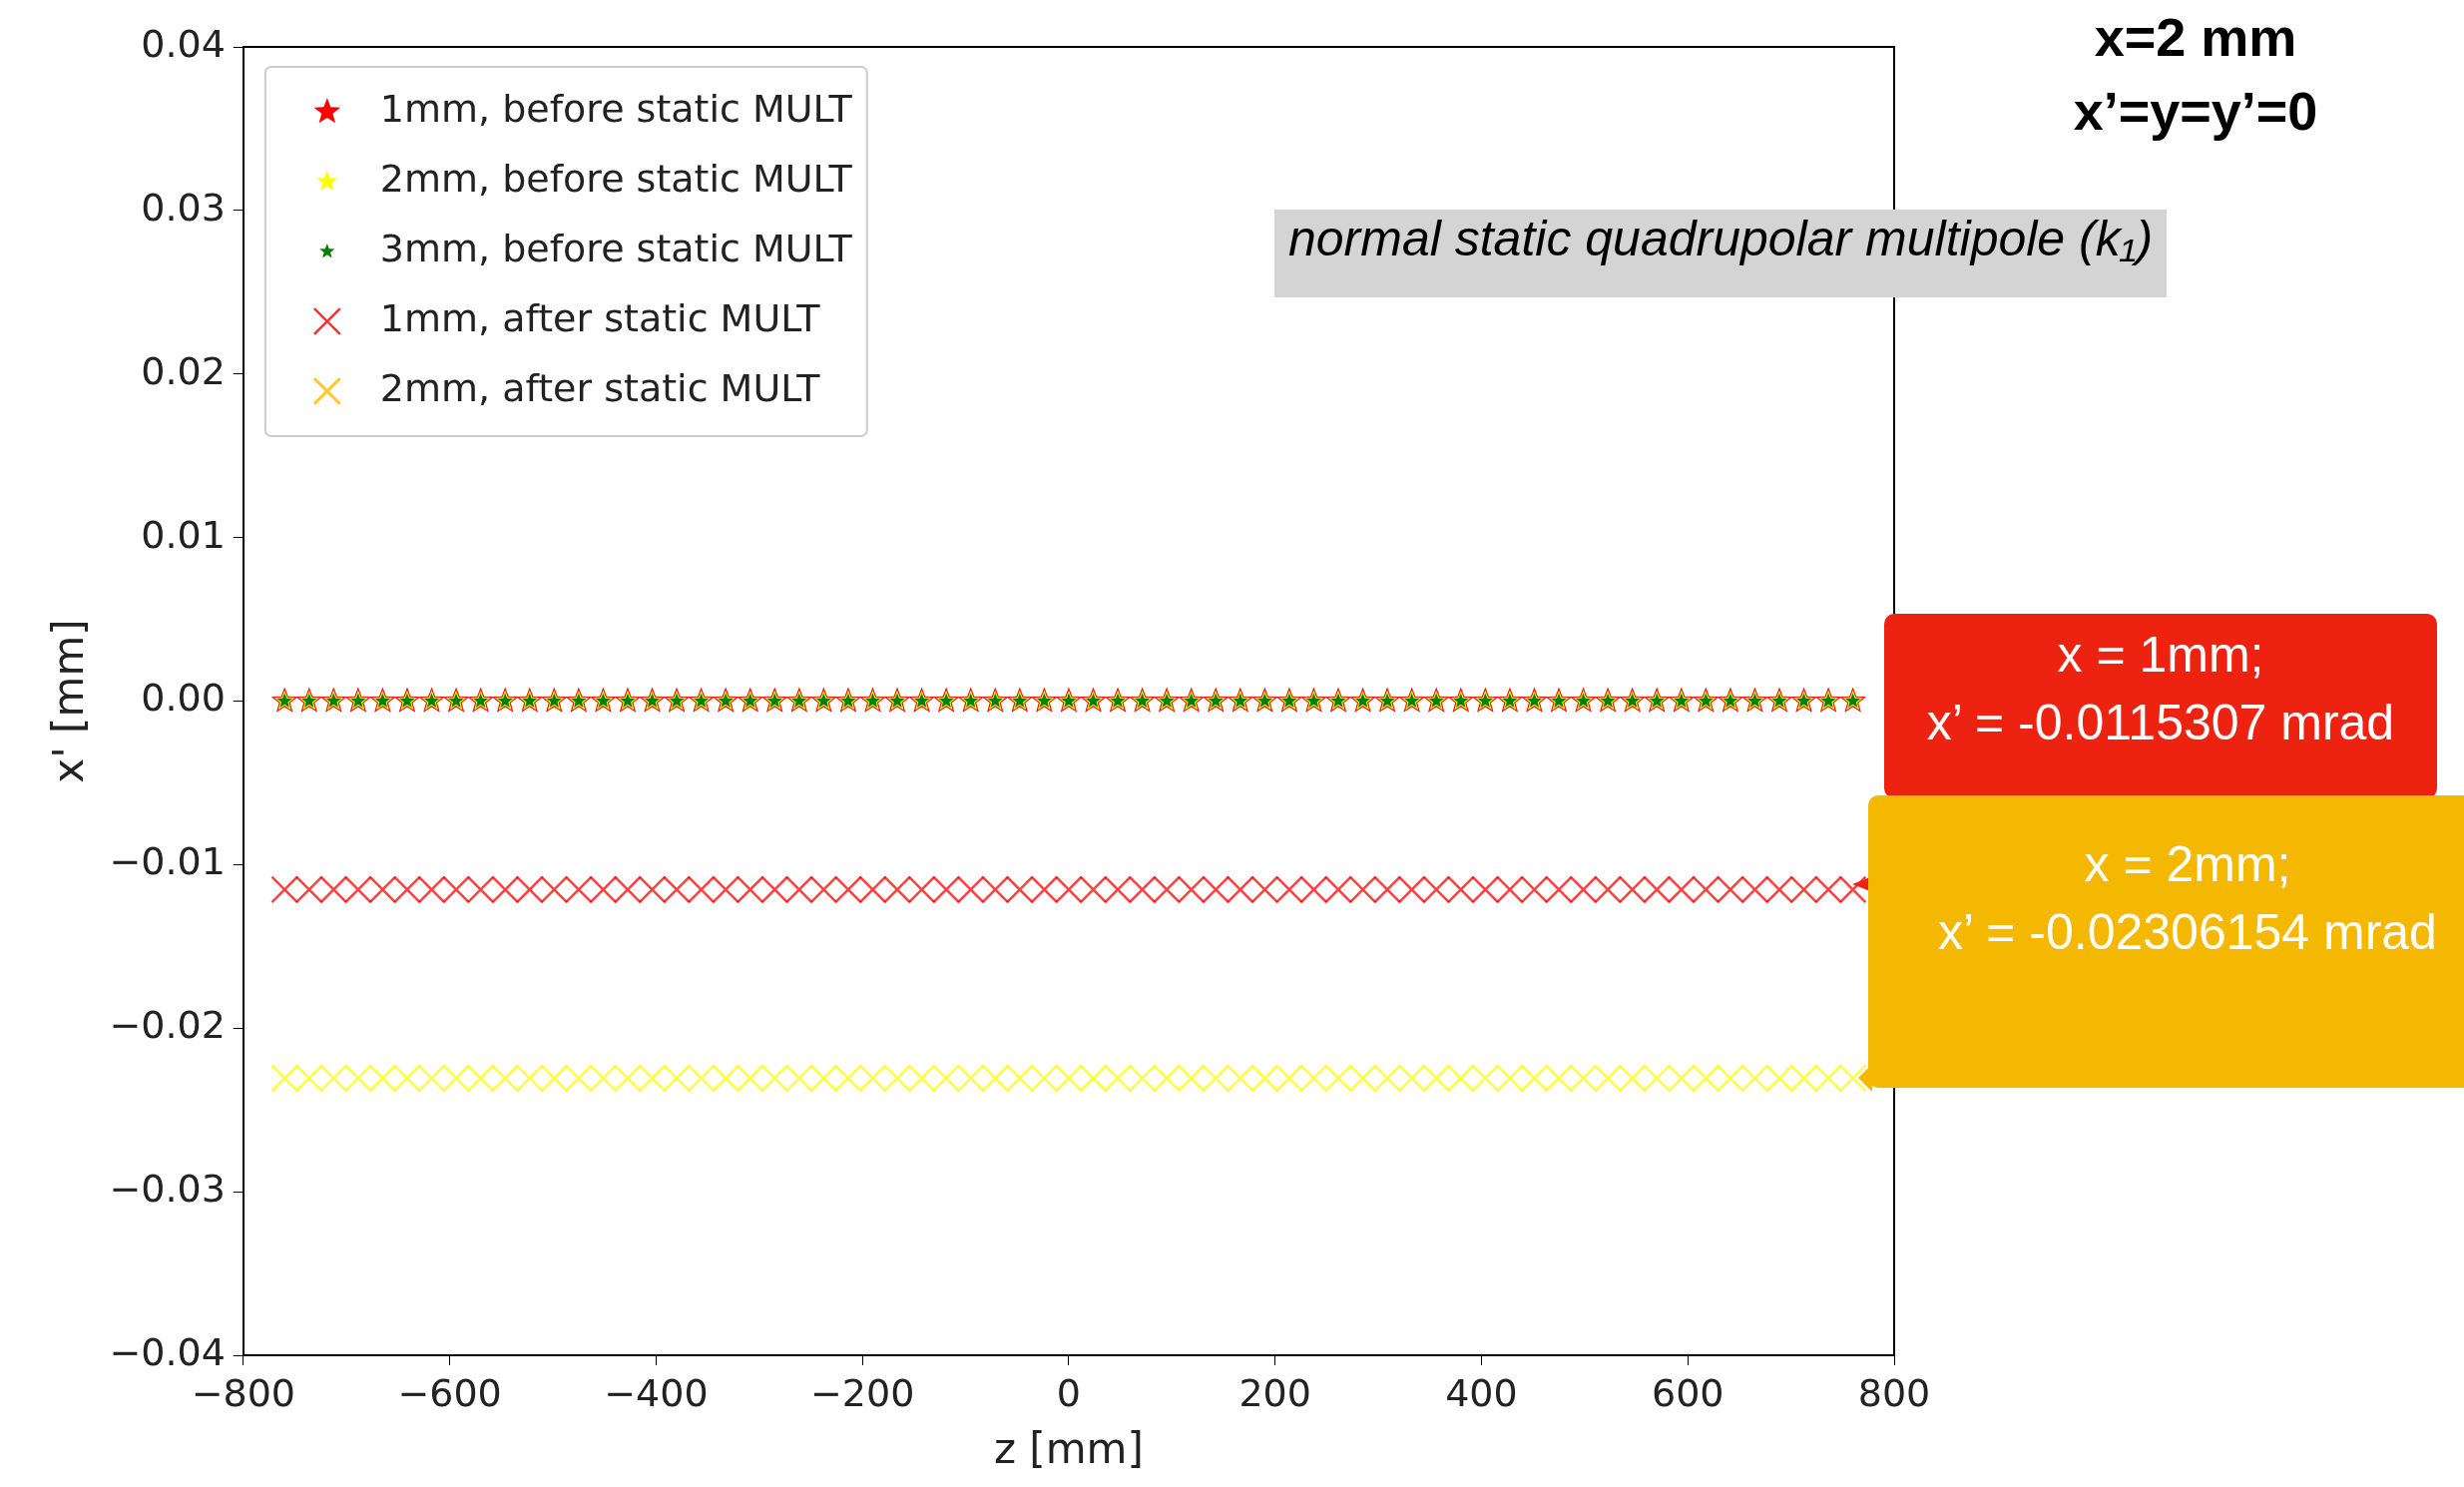 Image resolution: width=2464 pixels, height=1487 pixels. I want to click on x-tick-label: 800, so click(1894, 1392).